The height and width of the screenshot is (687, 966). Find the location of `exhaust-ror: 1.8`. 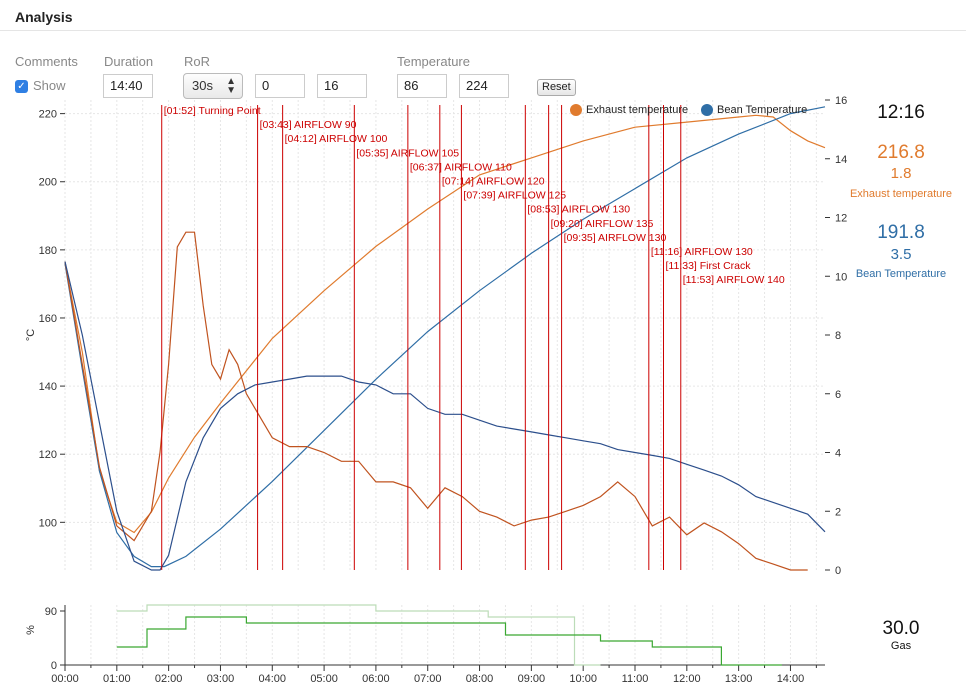

exhaust-ror: 1.8 is located at coordinates (901, 173).